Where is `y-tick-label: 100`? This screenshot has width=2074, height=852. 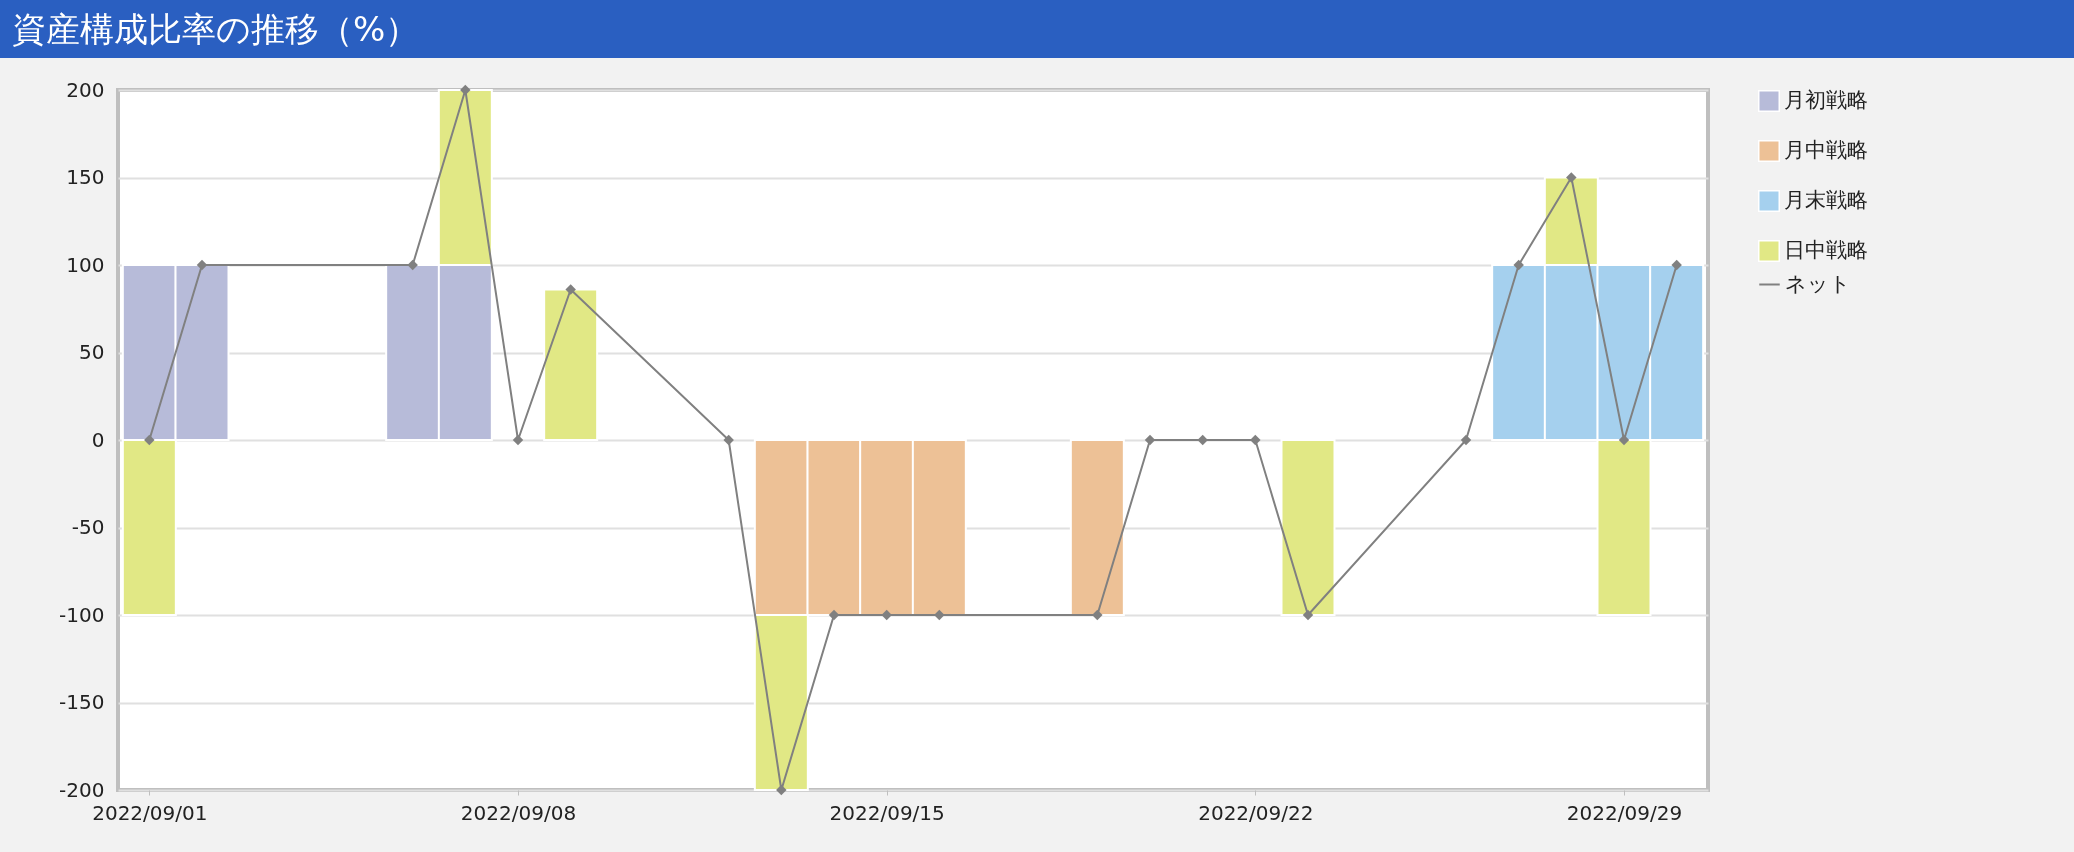 y-tick-label: 100 is located at coordinates (85, 264).